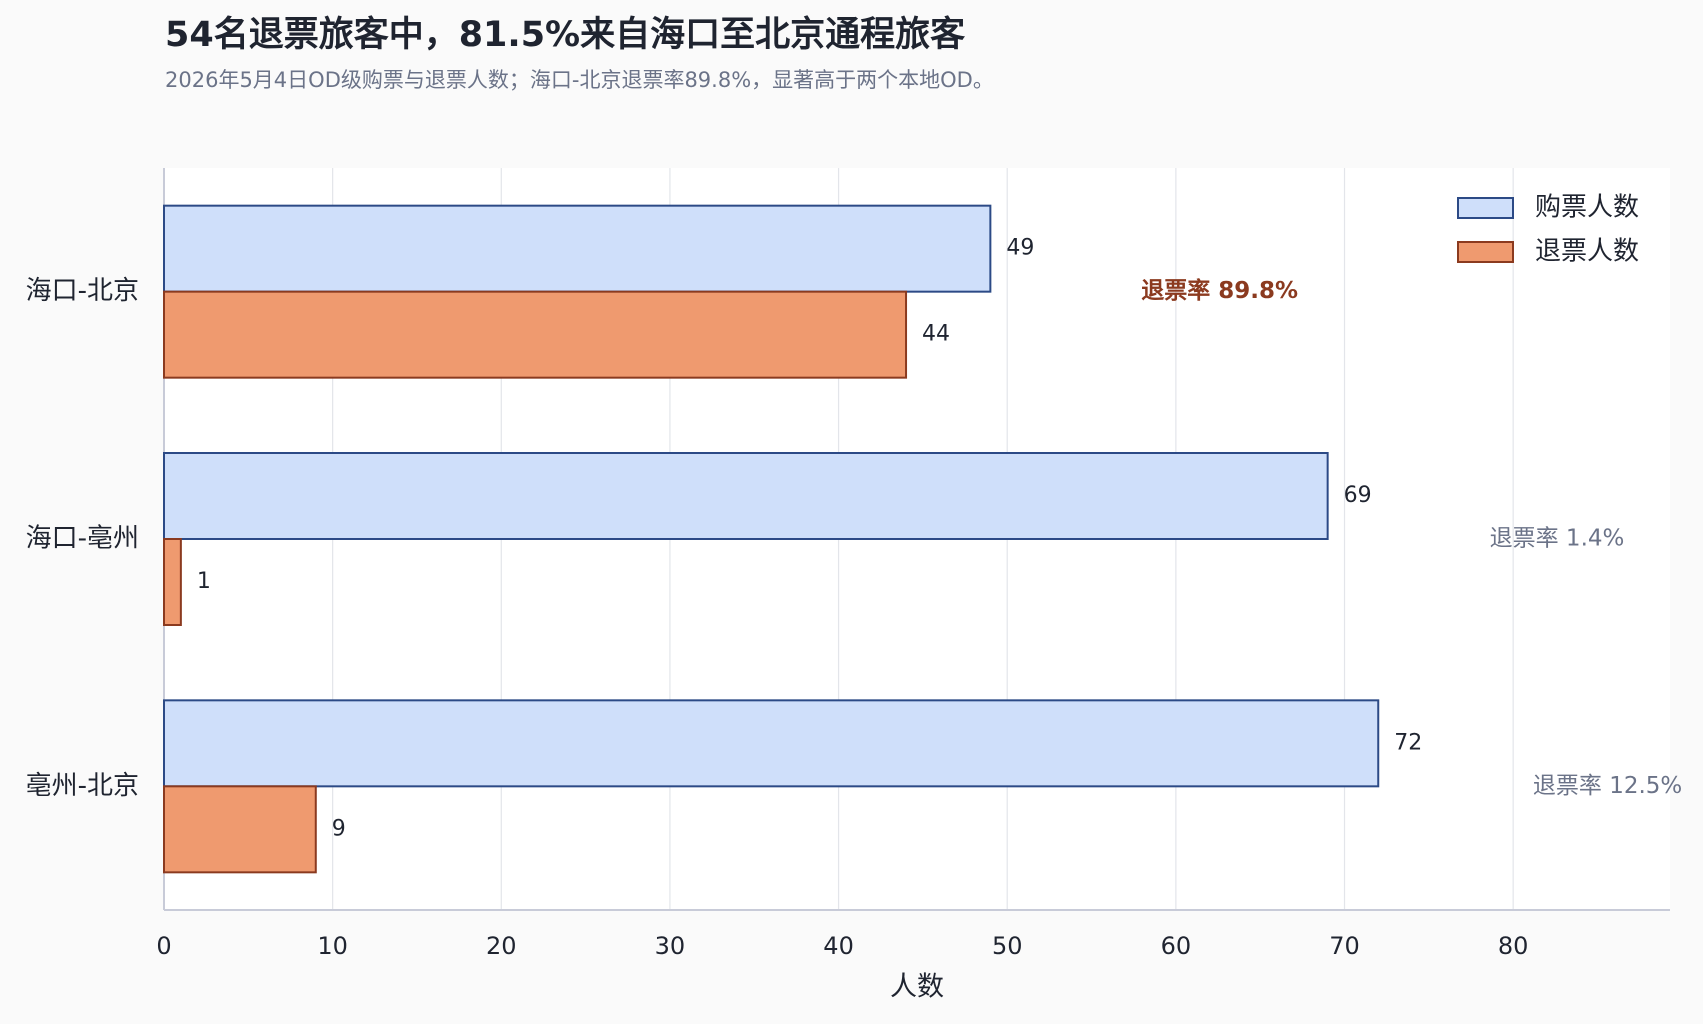 Image resolution: width=1703 pixels, height=1024 pixels. I want to click on value-label: 44, so click(936, 334).